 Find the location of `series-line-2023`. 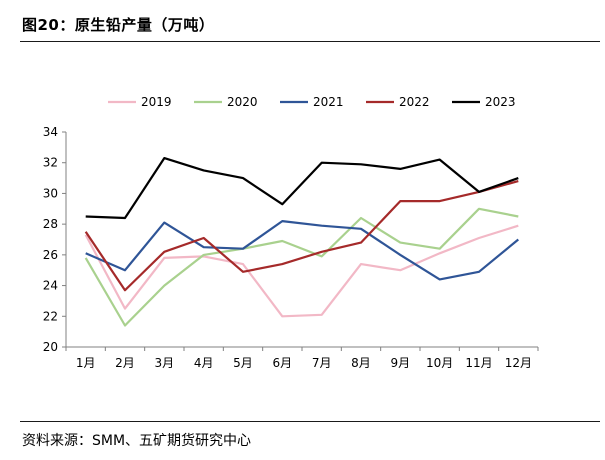

series-line-2023 is located at coordinates (302, 188).